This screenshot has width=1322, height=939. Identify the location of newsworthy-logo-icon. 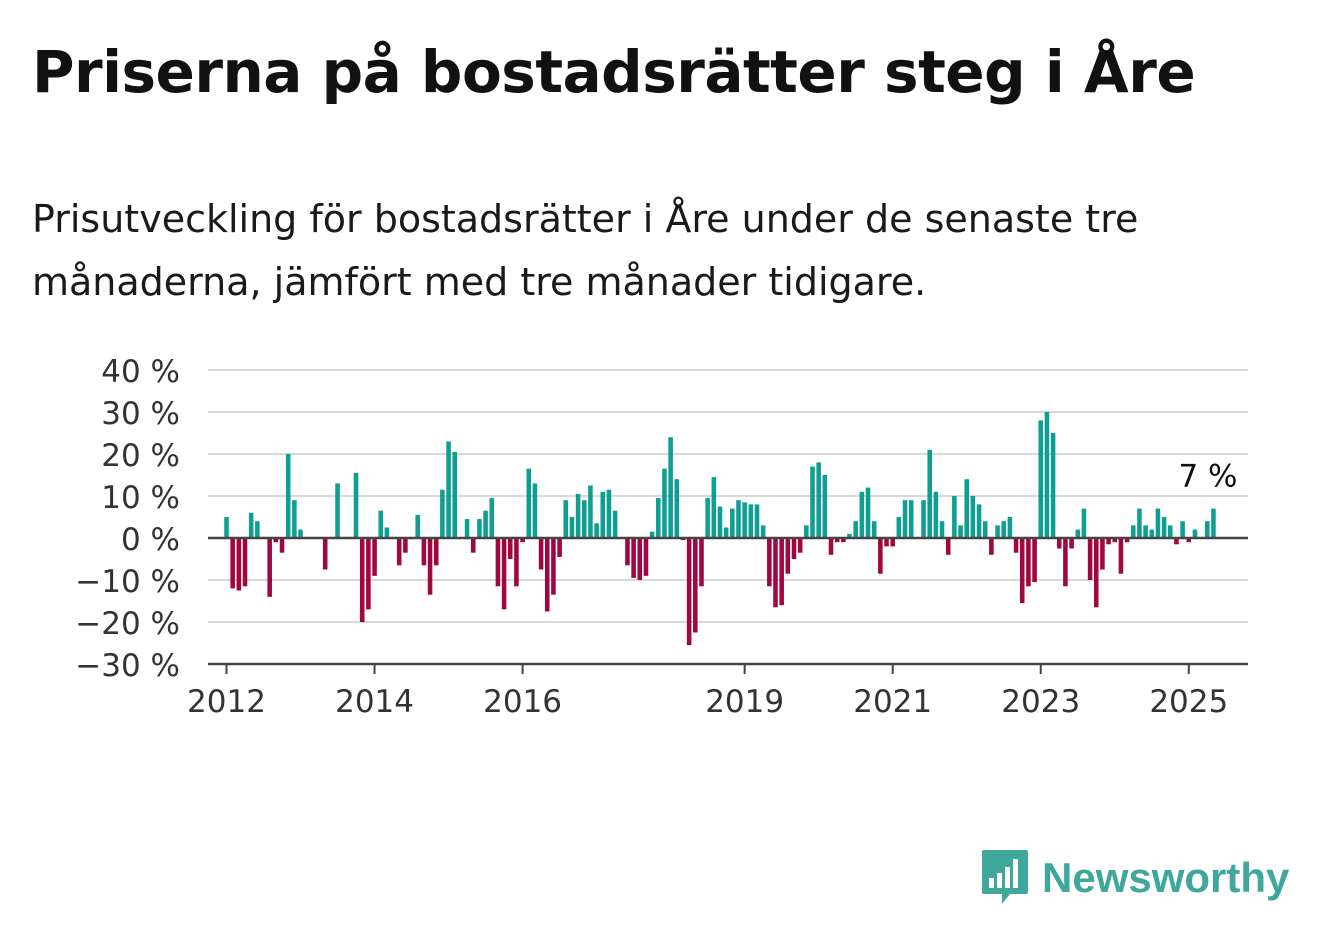
(1005, 877).